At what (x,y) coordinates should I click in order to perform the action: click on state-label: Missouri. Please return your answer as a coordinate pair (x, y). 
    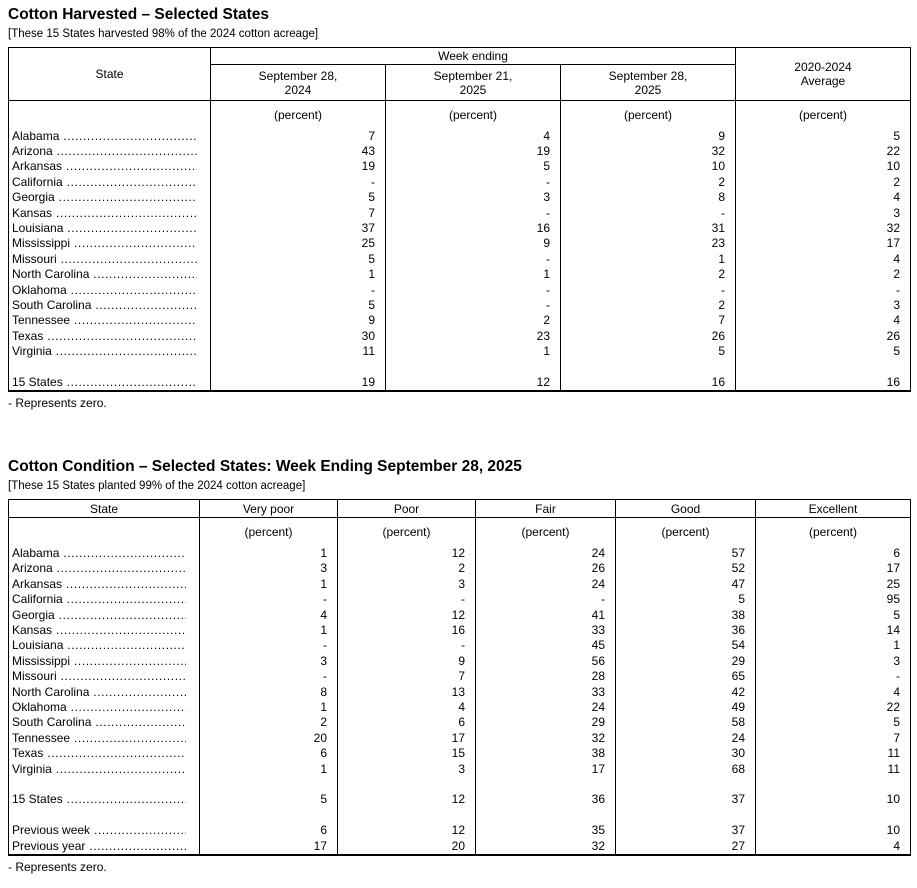
    Looking at the image, I should click on (109, 259).